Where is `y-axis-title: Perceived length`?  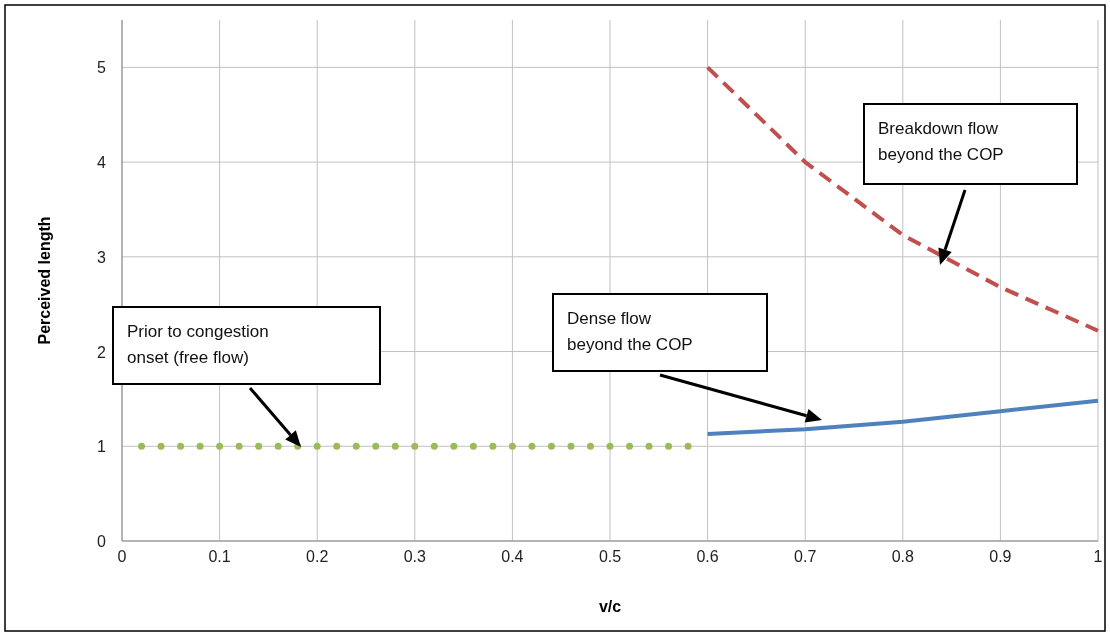
y-axis-title: Perceived length is located at coordinates (44, 280).